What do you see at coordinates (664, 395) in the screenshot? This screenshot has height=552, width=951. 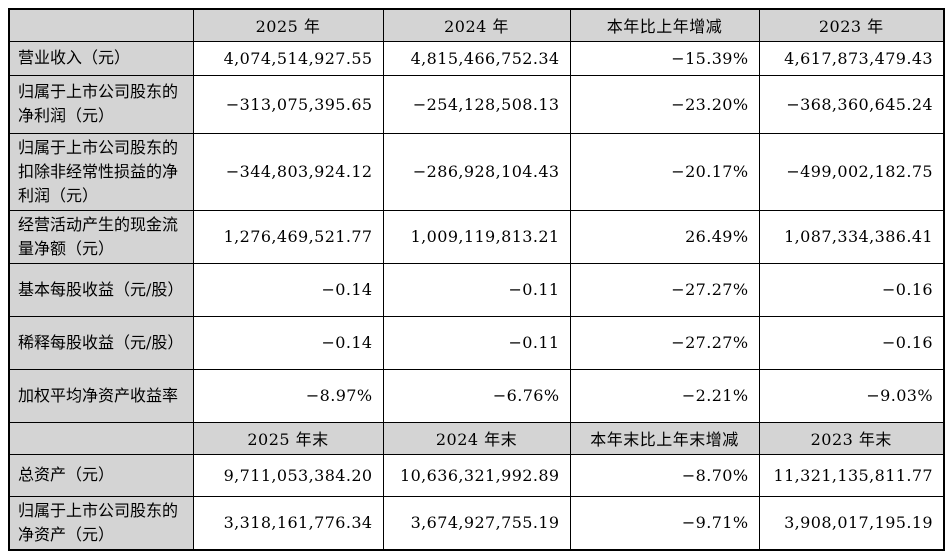 I see `cell-roe-change: −2.21%` at bounding box center [664, 395].